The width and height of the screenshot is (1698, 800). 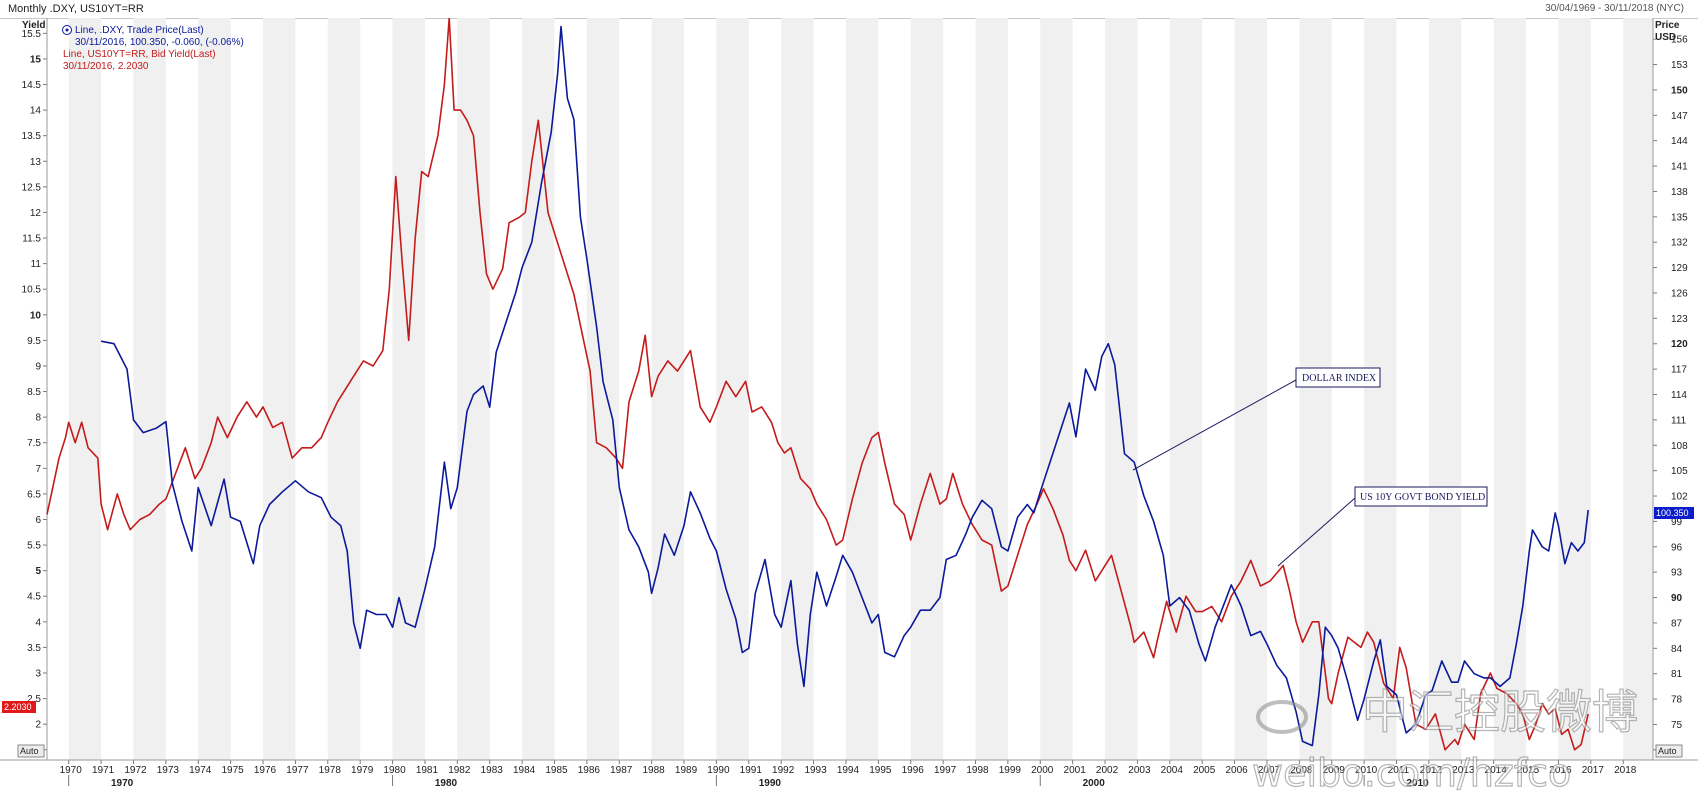 What do you see at coordinates (1214, 425) in the screenshot?
I see `dollar-index-leader-line` at bounding box center [1214, 425].